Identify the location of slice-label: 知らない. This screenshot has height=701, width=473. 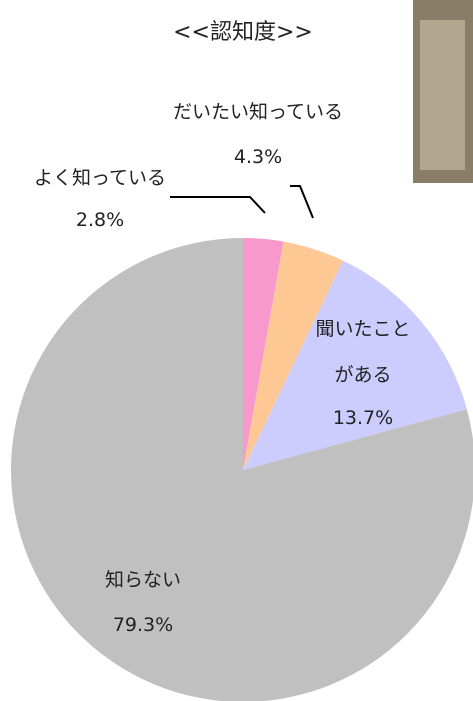
(143, 580).